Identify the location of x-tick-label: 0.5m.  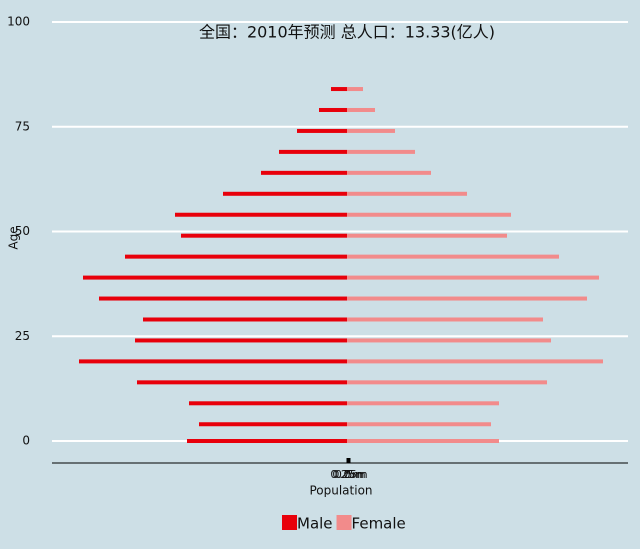
(349, 474).